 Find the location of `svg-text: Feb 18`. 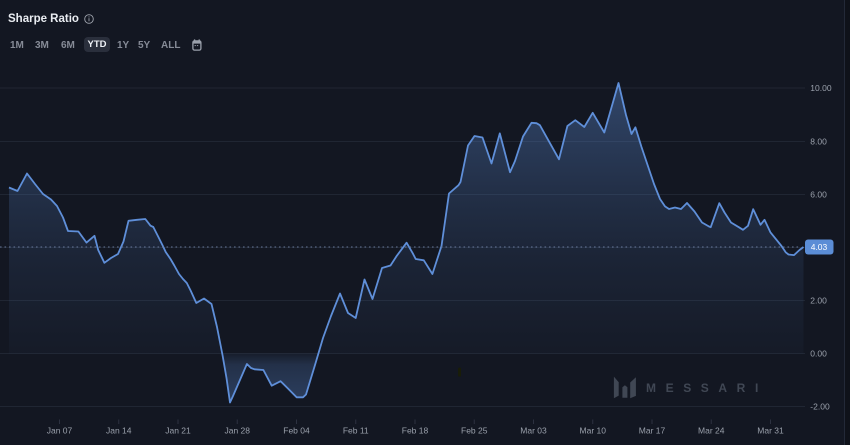

svg-text: Feb 18 is located at coordinates (415, 431).